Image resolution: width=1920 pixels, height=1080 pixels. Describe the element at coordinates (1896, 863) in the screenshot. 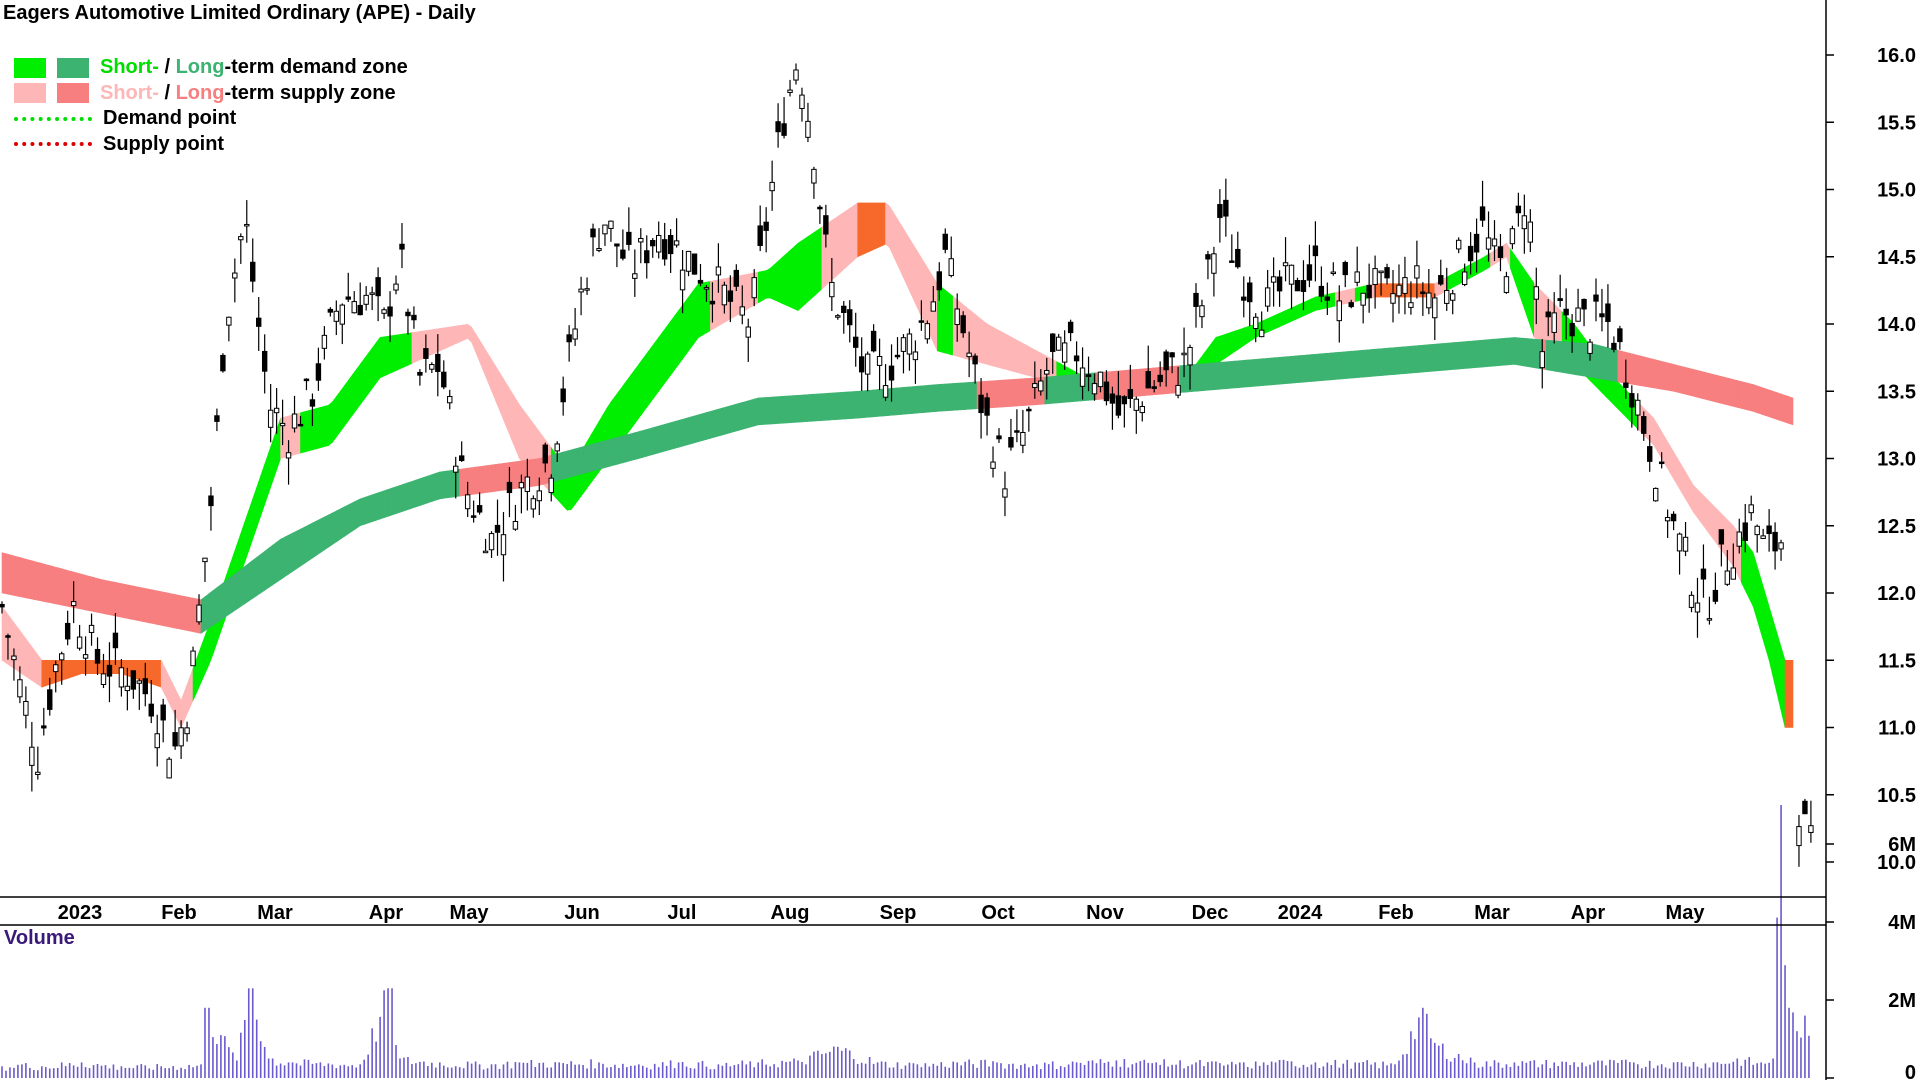

I see `y-tick-label: 10.0` at that location.